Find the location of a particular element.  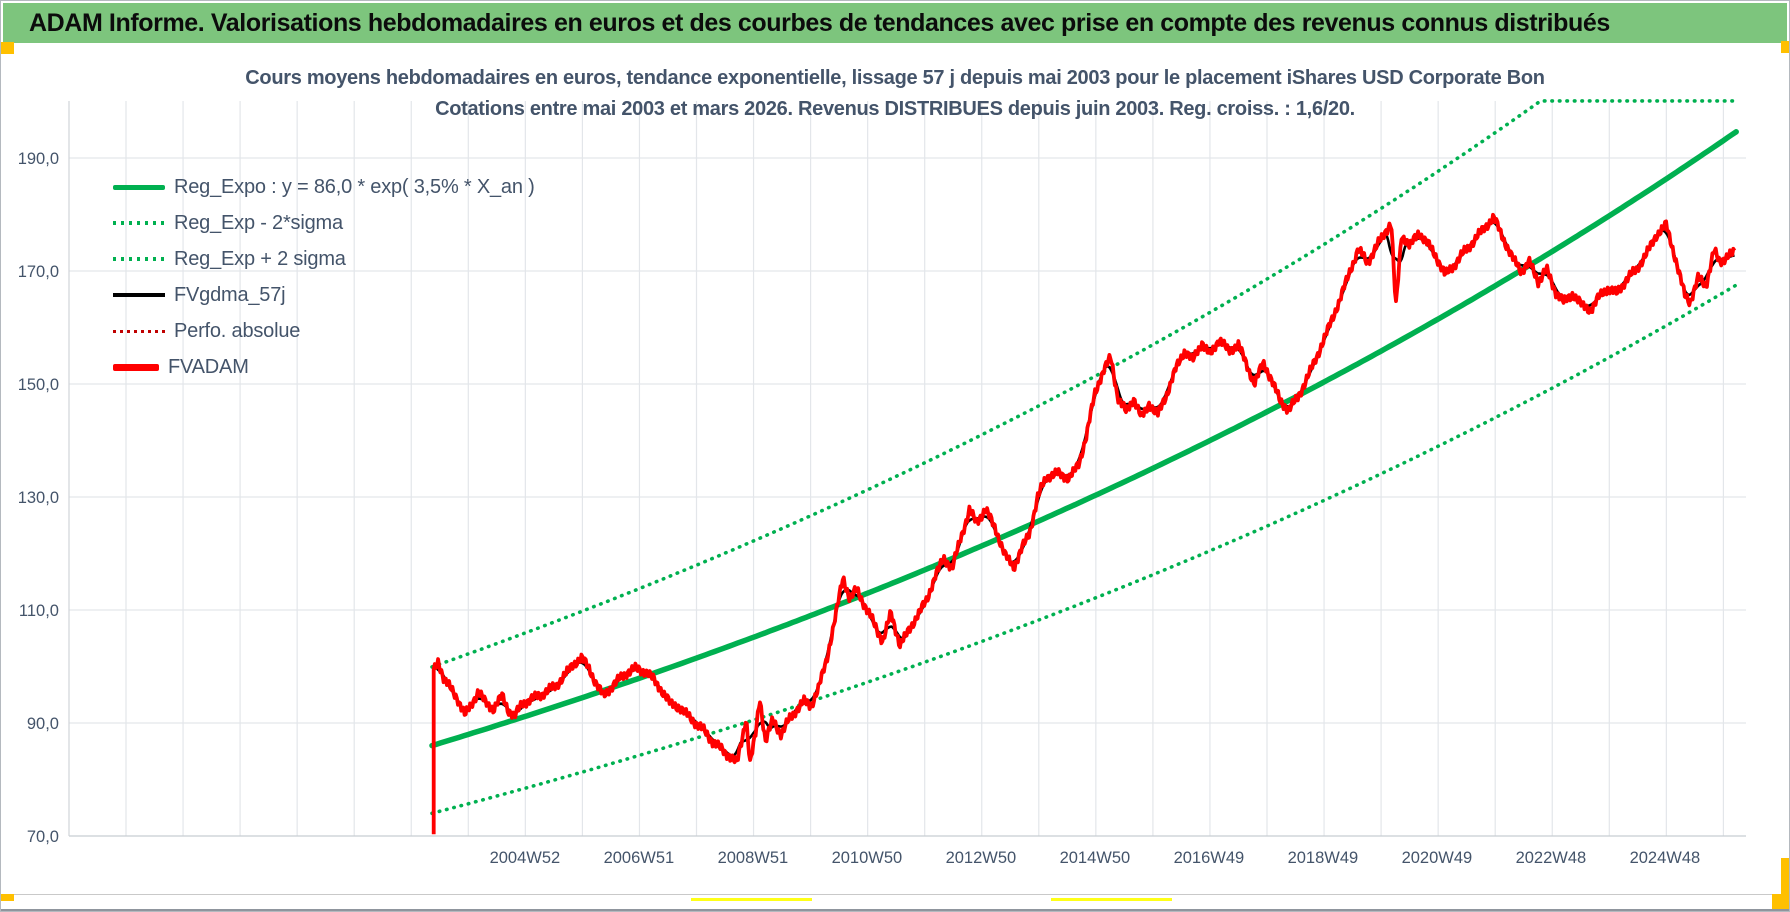

cell-fill-mark-right-edge is located at coordinates (1785, 884).